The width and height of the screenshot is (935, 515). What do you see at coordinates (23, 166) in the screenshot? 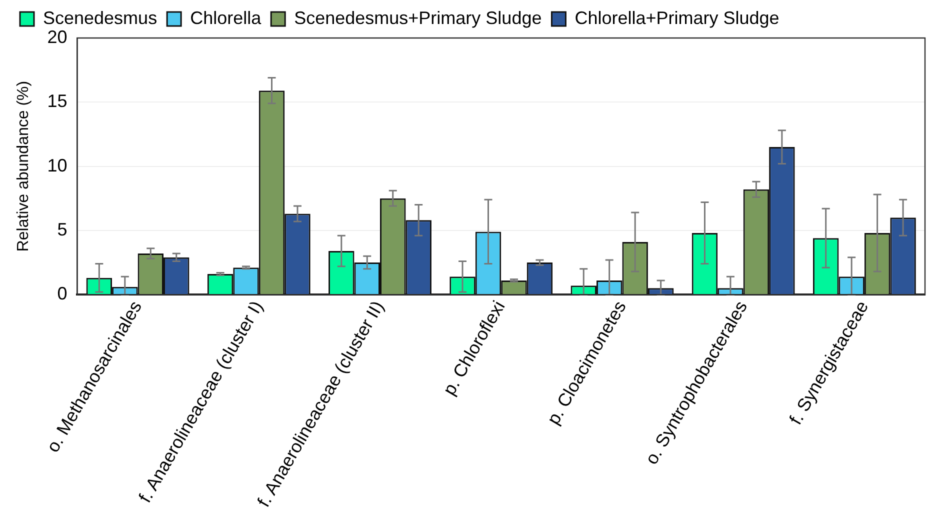
I see `y-axis-title: Relative abundance (%)` at bounding box center [23, 166].